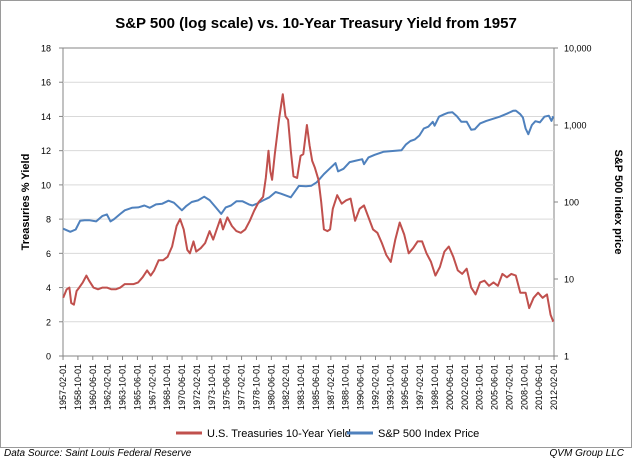 The height and width of the screenshot is (463, 632). What do you see at coordinates (212, 387) in the screenshot?
I see `x-tick-label: 1973-10-01` at bounding box center [212, 387].